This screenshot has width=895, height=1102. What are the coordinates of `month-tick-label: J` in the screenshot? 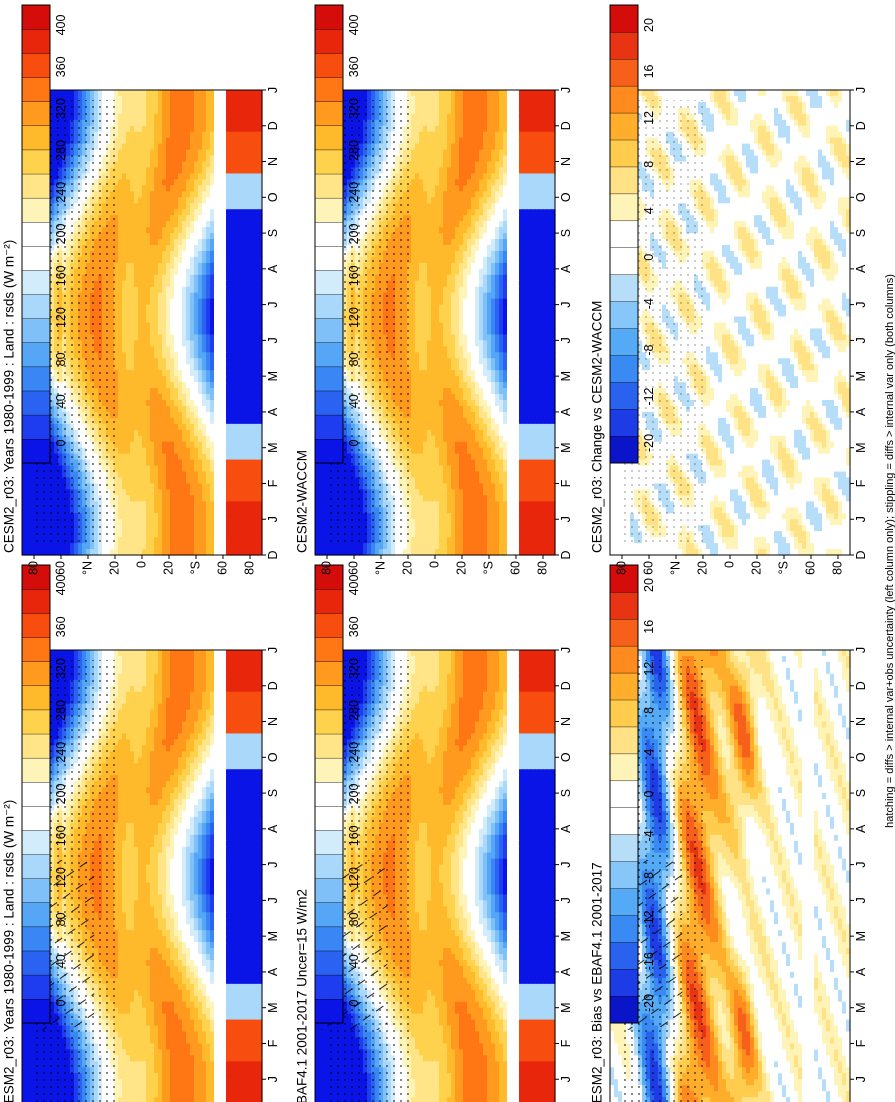 It's located at (273, 864).